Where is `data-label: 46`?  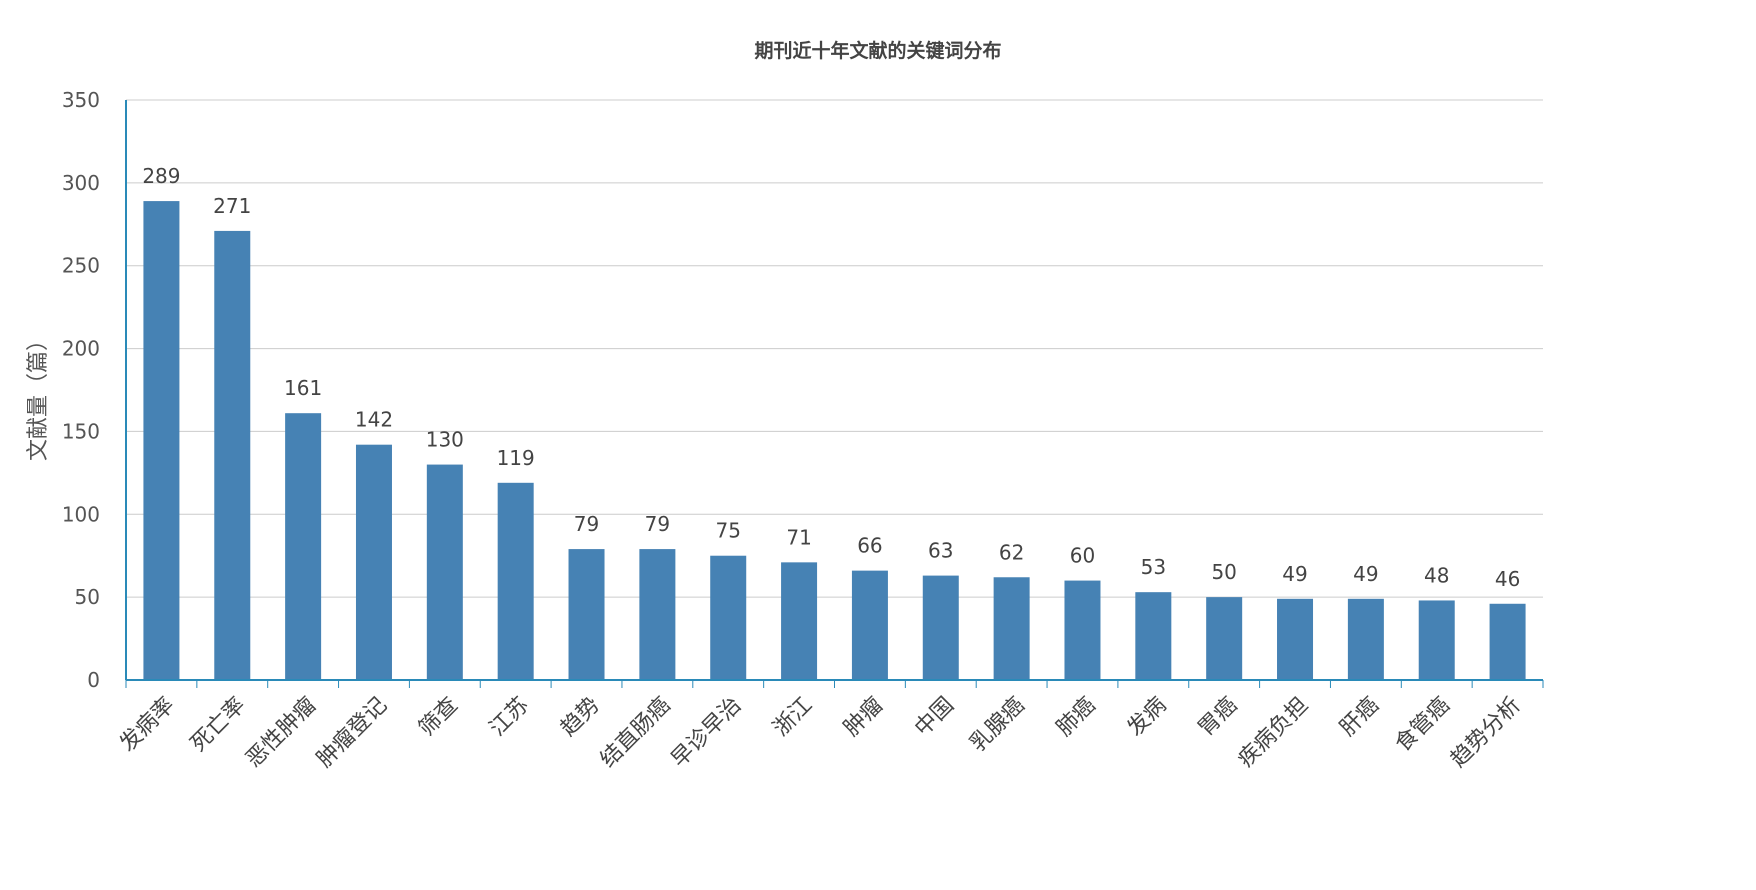 data-label: 46 is located at coordinates (1507, 579).